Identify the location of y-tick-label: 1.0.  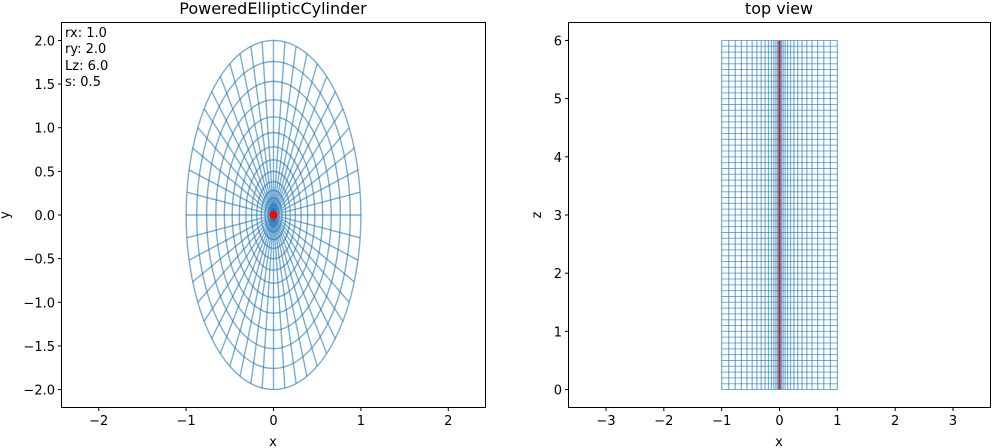
(44, 129).